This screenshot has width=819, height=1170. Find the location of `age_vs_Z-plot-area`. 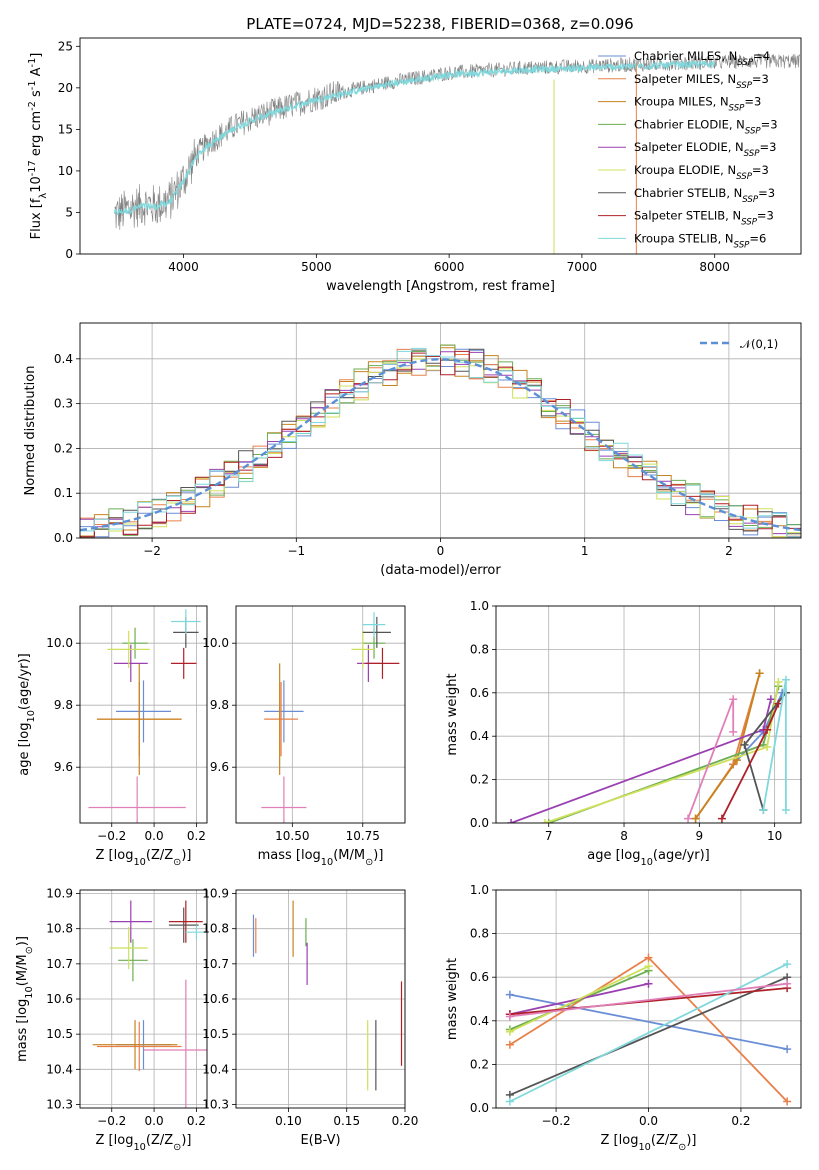

age_vs_Z-plot-area is located at coordinates (144, 716).